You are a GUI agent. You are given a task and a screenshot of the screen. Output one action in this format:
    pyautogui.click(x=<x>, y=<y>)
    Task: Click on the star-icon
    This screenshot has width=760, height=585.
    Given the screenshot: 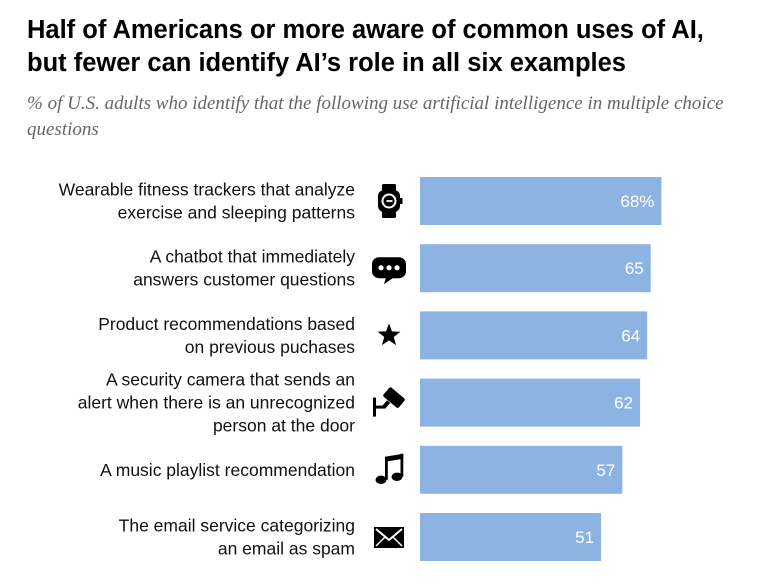 What is the action you would take?
    pyautogui.click(x=389, y=334)
    